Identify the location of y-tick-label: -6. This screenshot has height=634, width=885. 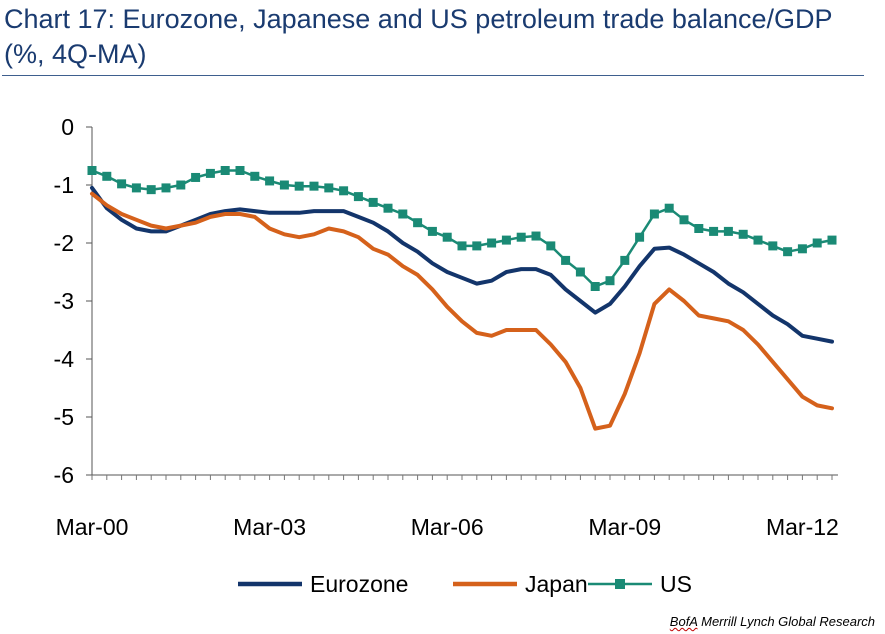
(64, 475).